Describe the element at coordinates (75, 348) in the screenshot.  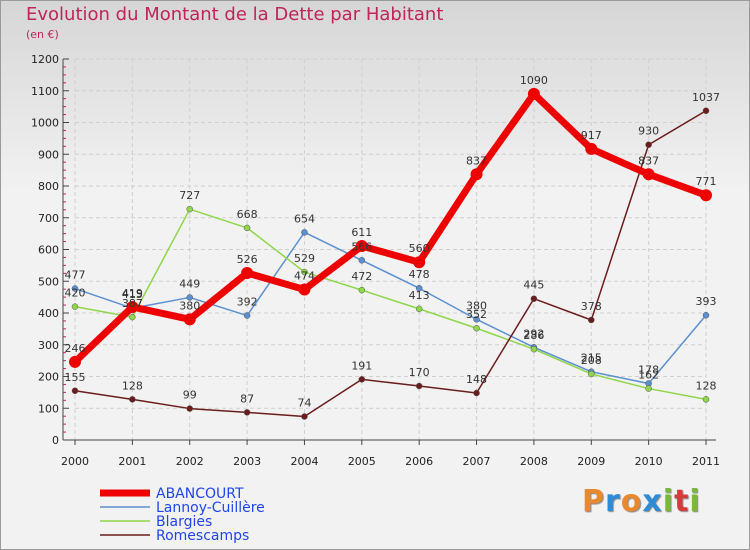
I see `data-label: 246` at that location.